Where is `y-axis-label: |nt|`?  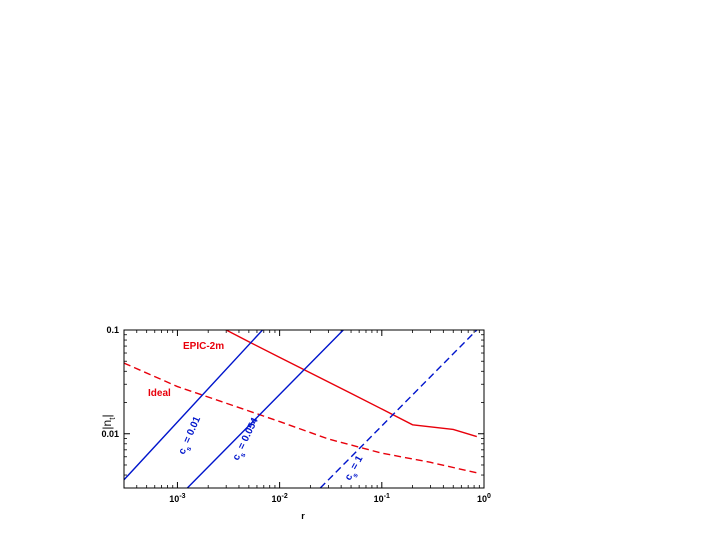 y-axis-label: |nt| is located at coordinates (108, 421).